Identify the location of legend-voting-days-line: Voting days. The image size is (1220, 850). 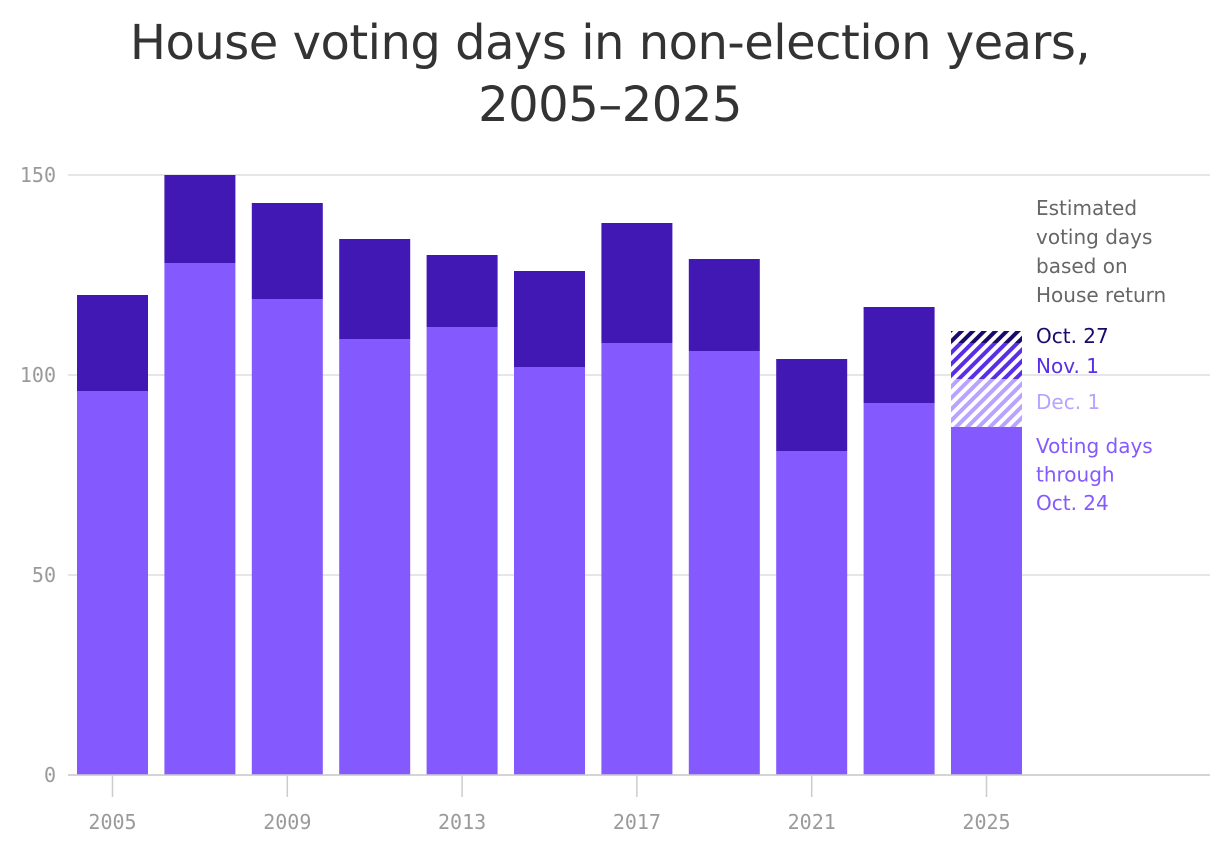
(1094, 446).